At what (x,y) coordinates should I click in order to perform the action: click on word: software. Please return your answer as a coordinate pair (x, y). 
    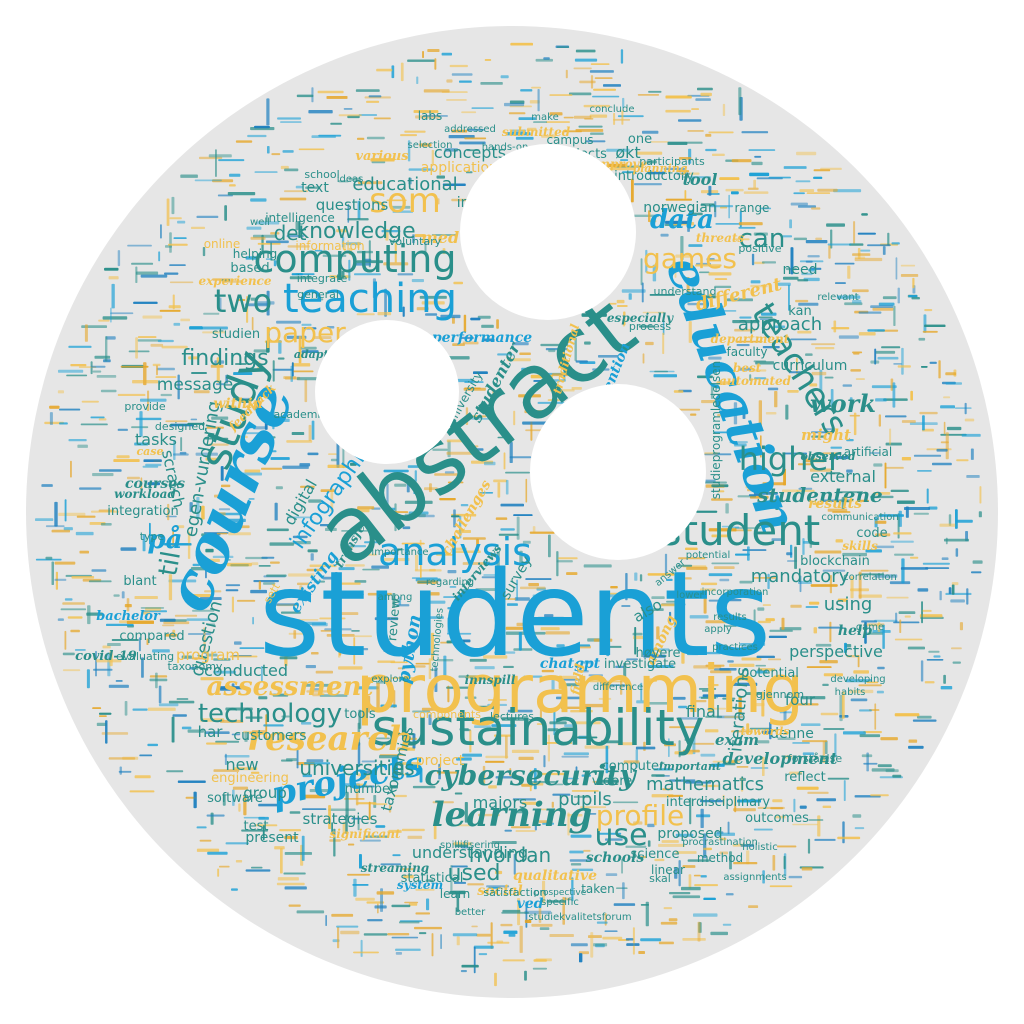
    Looking at the image, I should click on (235, 798).